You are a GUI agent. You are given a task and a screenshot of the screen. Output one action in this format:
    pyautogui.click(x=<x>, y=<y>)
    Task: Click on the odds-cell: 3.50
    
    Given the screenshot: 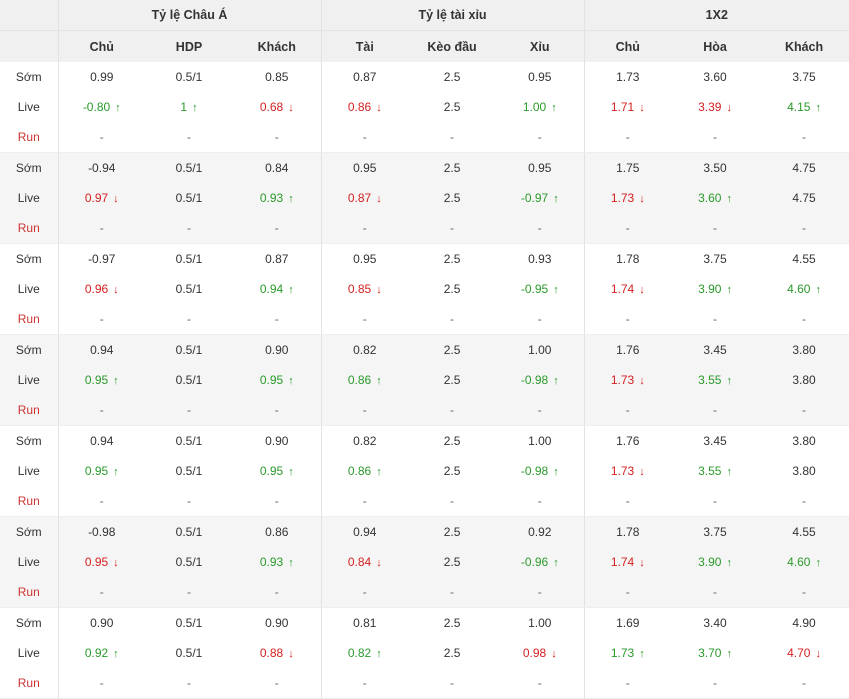 What is the action you would take?
    pyautogui.click(x=715, y=167)
    